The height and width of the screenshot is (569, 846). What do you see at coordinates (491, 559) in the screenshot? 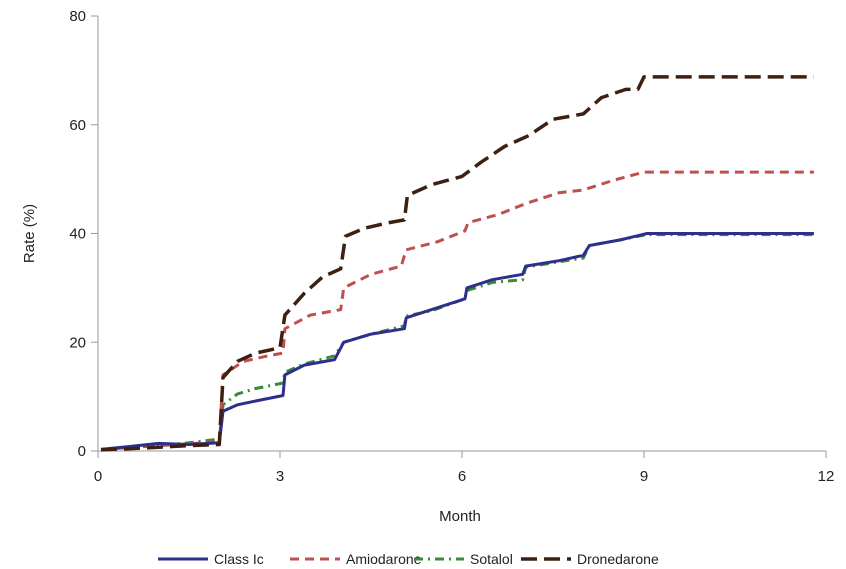
I see `legend-label: Sotalol` at bounding box center [491, 559].